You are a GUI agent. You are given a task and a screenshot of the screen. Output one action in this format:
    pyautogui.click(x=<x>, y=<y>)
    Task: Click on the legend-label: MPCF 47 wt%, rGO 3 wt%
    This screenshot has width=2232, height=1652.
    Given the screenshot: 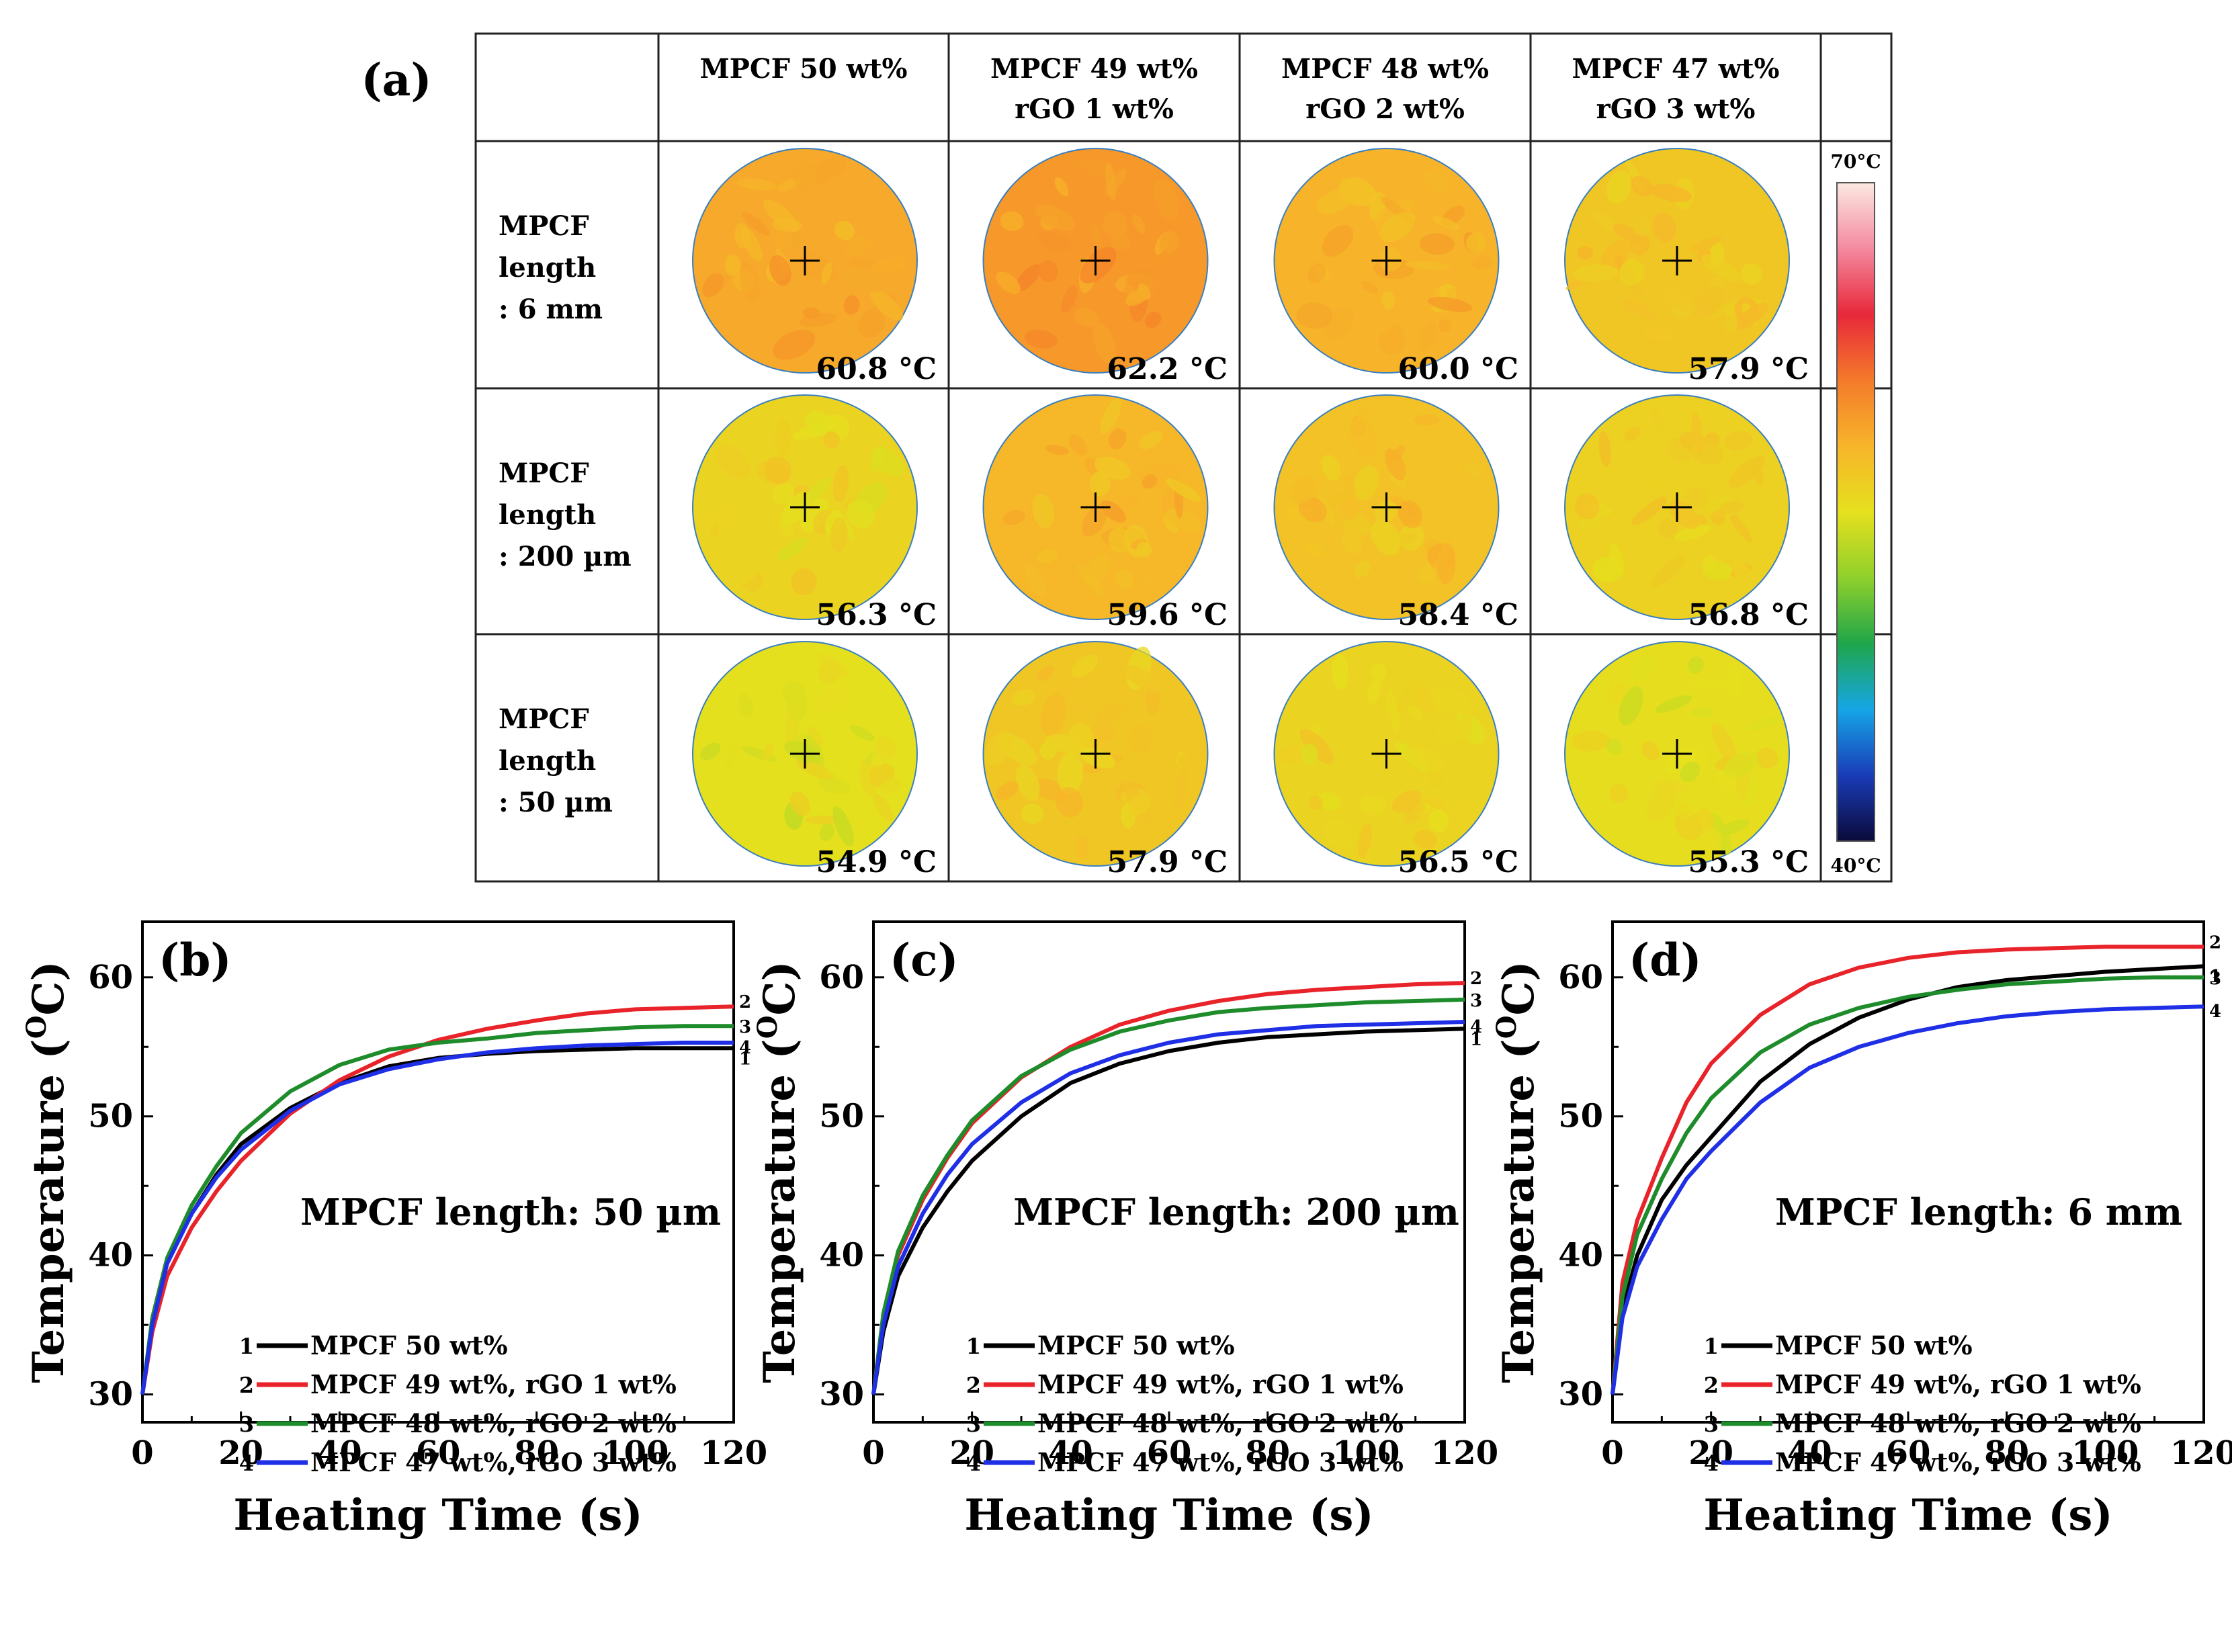 What is the action you would take?
    pyautogui.click(x=1958, y=1462)
    